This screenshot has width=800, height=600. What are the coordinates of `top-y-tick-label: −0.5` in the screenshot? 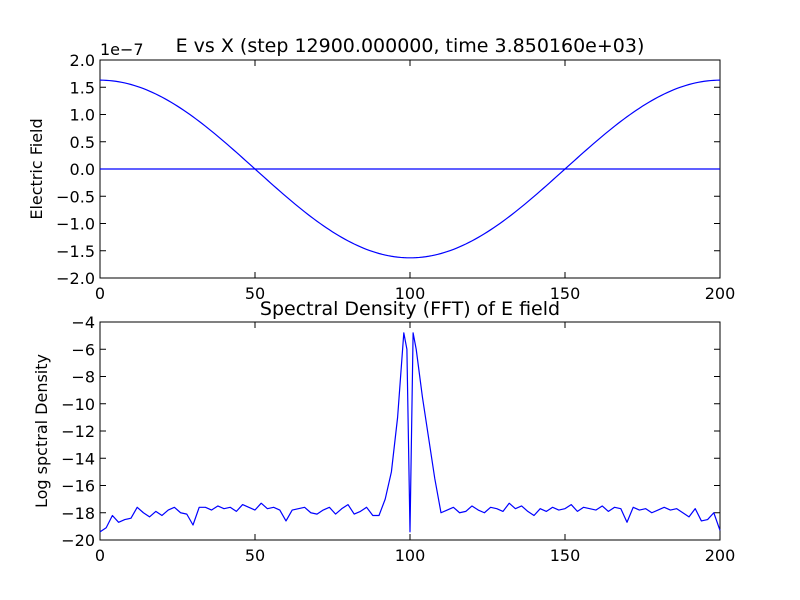 It's located at (75, 196).